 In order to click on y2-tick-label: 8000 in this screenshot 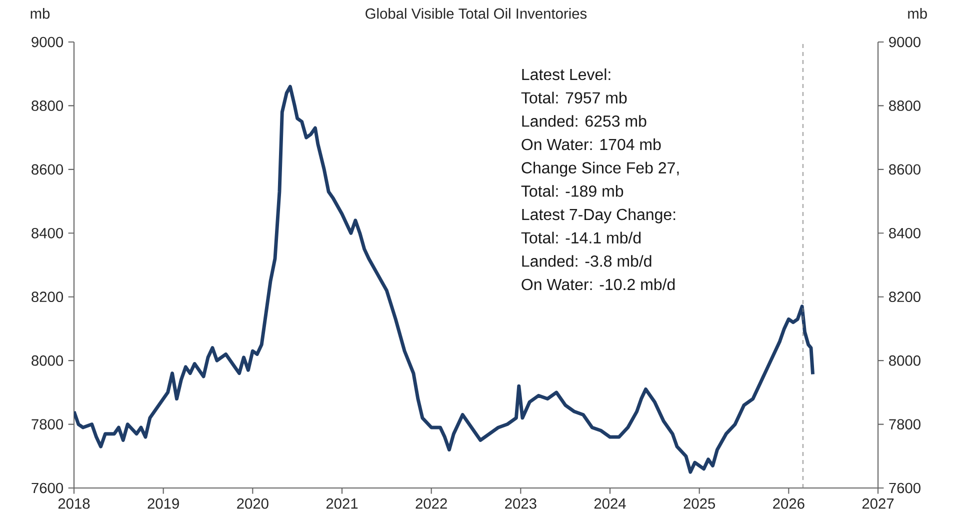, I will do `click(904, 360)`.